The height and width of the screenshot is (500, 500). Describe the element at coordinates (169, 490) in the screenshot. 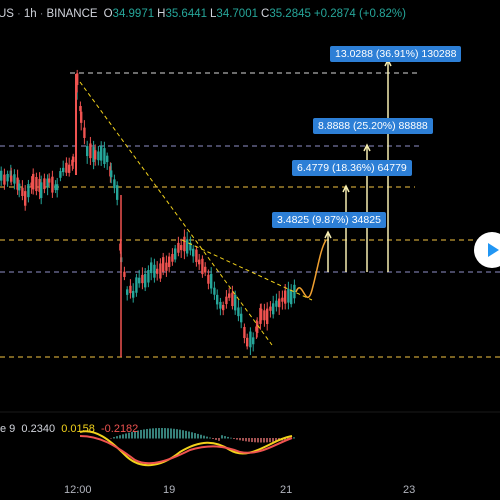

I see `x-tick-label: 19` at that location.